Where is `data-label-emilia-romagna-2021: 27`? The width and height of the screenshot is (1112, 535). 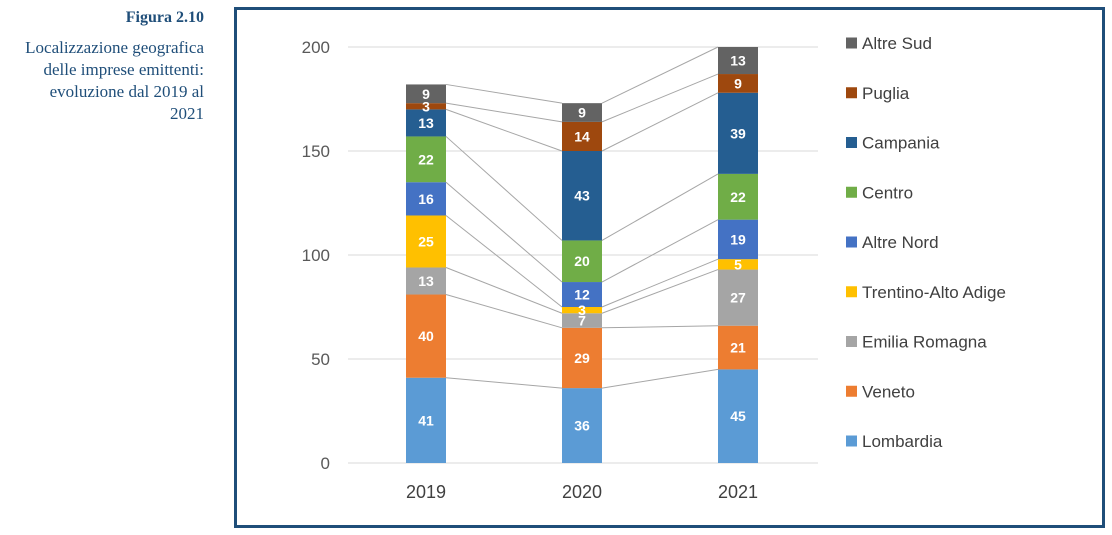
data-label-emilia-romagna-2021: 27 is located at coordinates (738, 298).